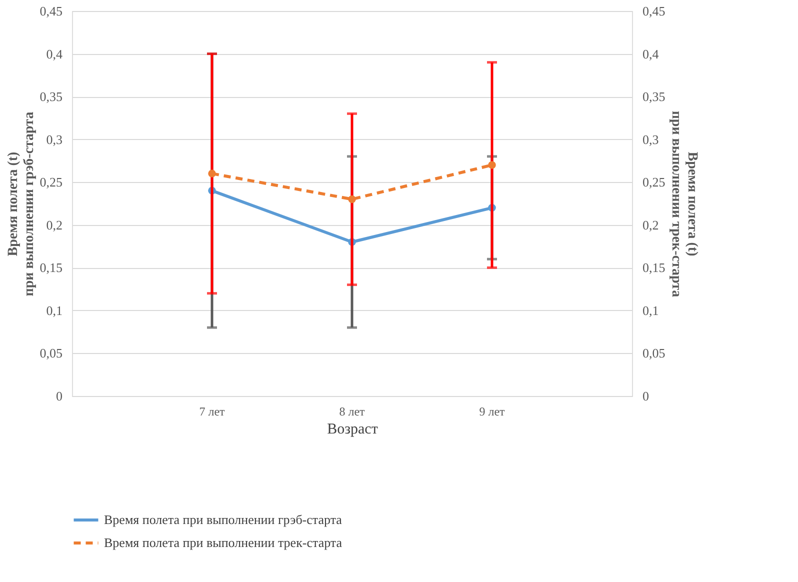 This screenshot has height=582, width=798. I want to click on y-tick-label: 0,25, so click(51, 182).